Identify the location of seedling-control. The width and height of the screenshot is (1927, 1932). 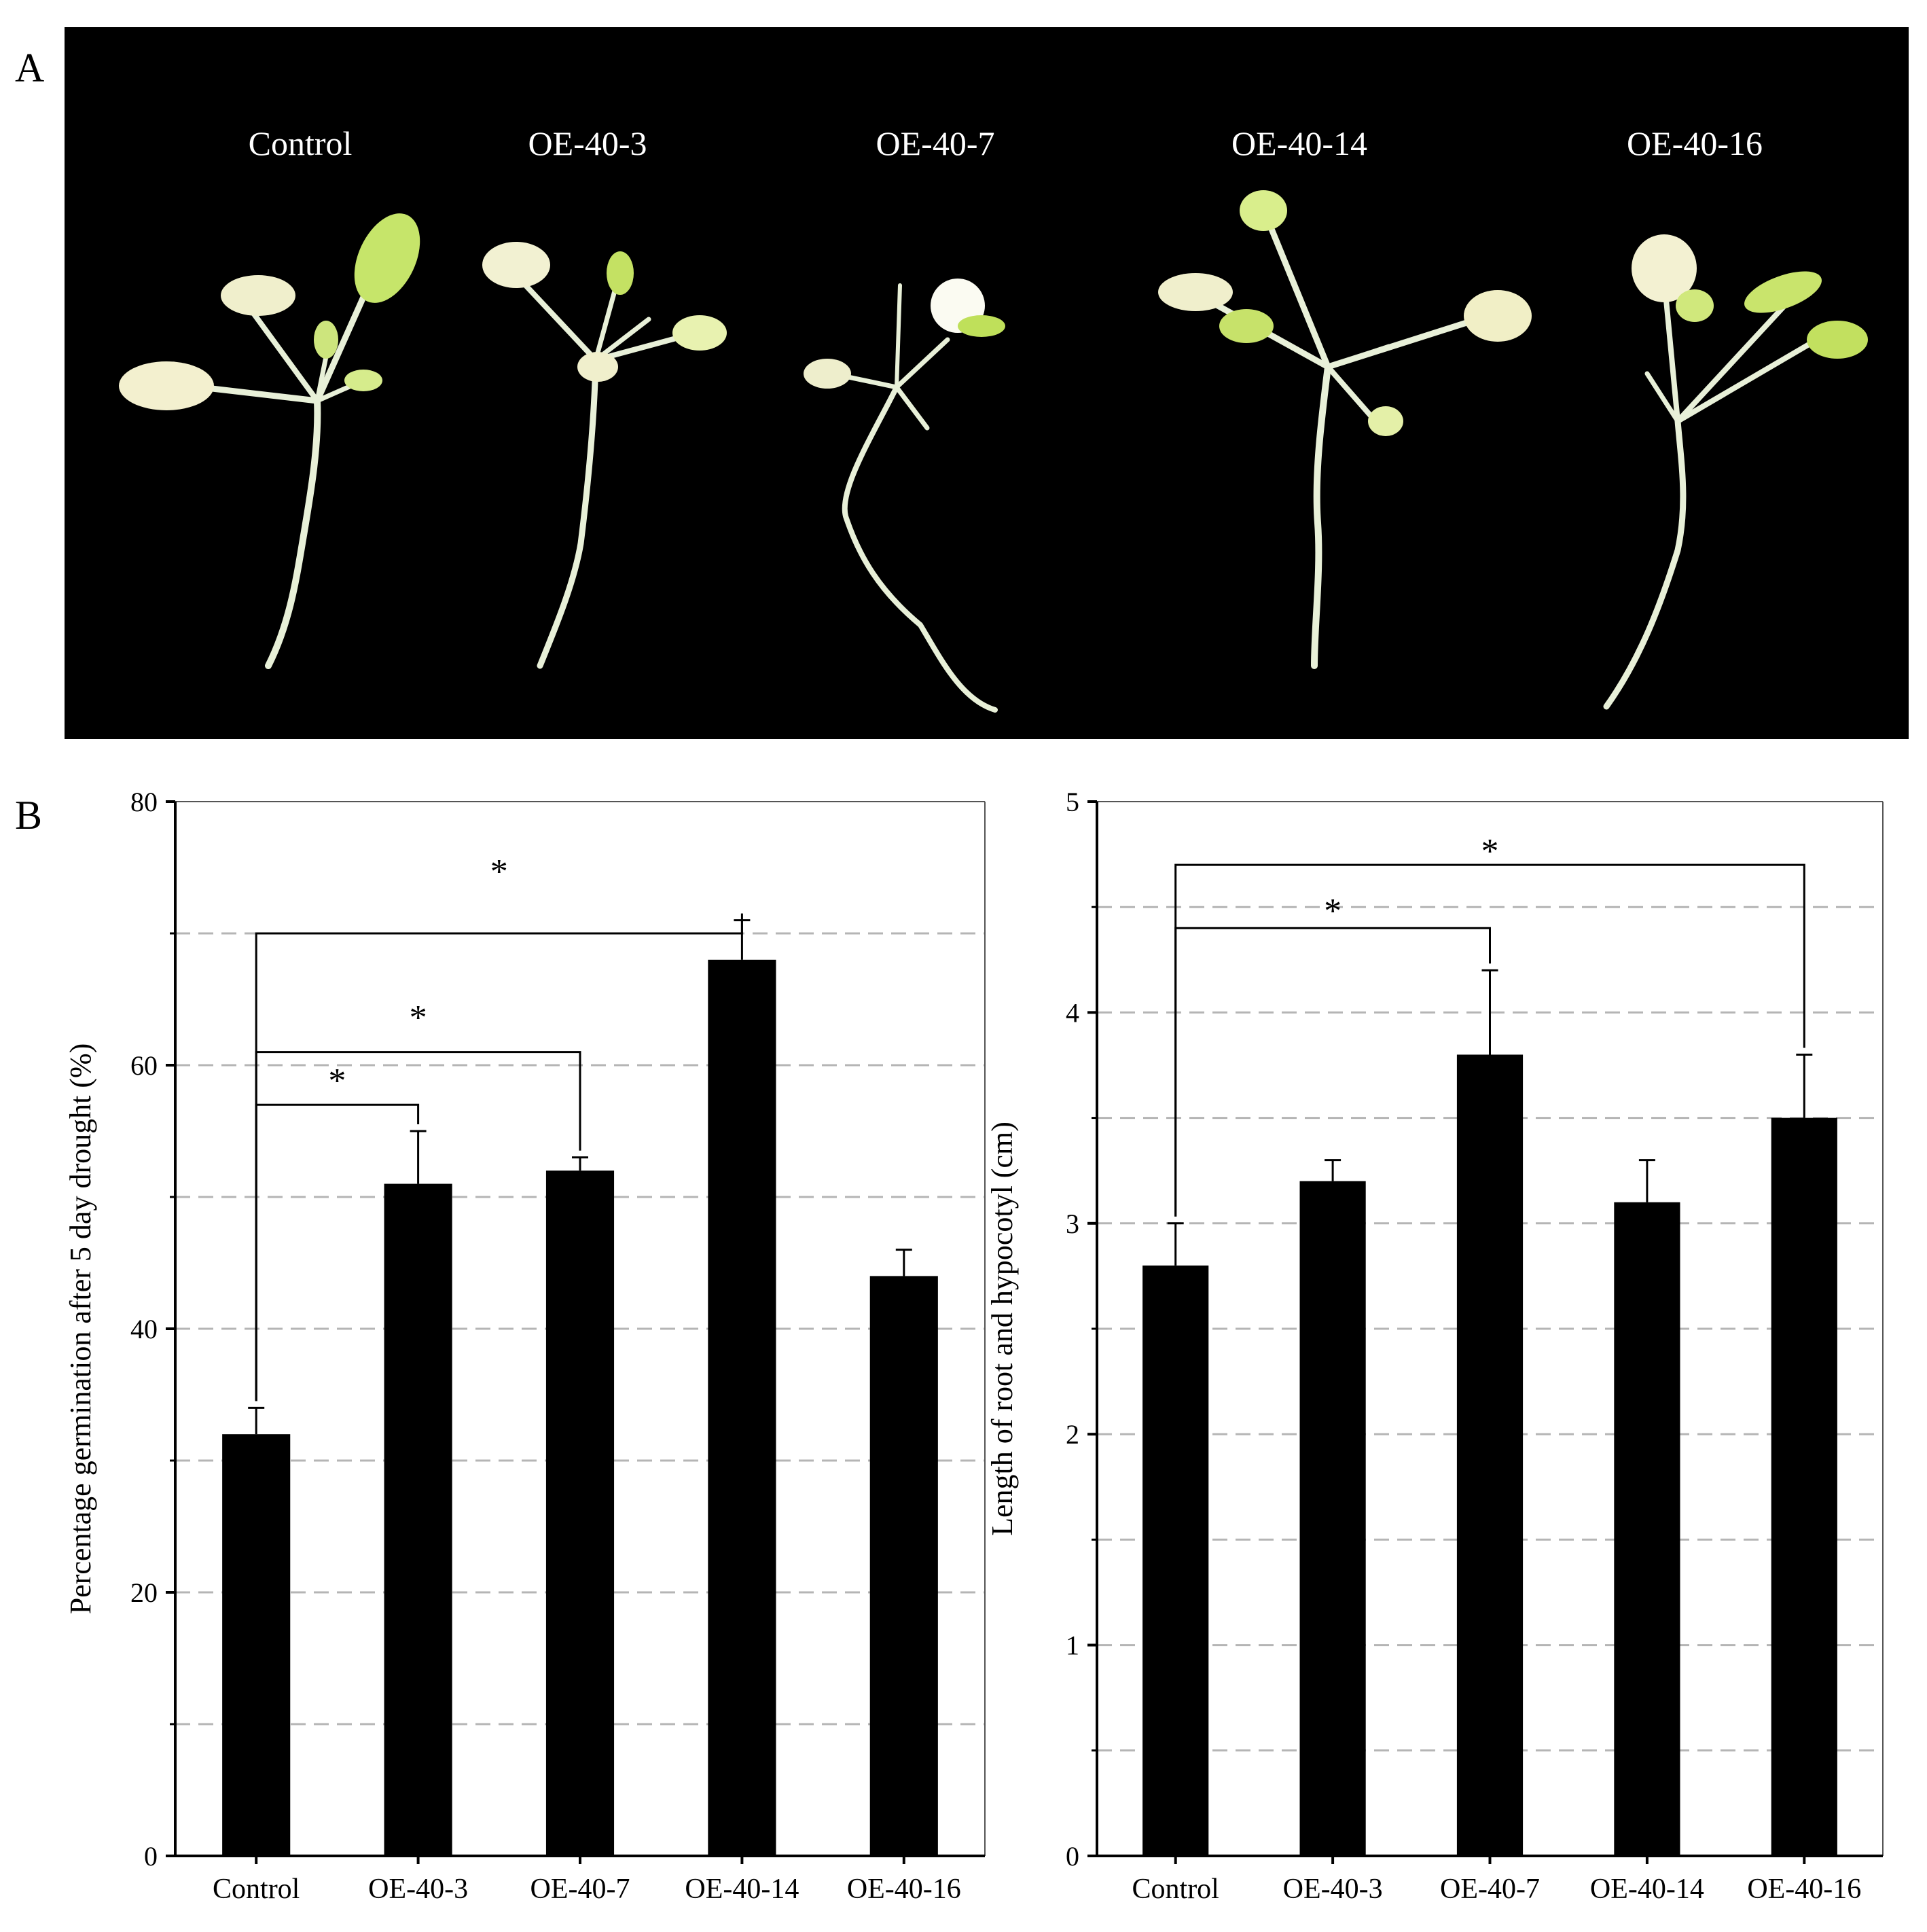
(269, 441).